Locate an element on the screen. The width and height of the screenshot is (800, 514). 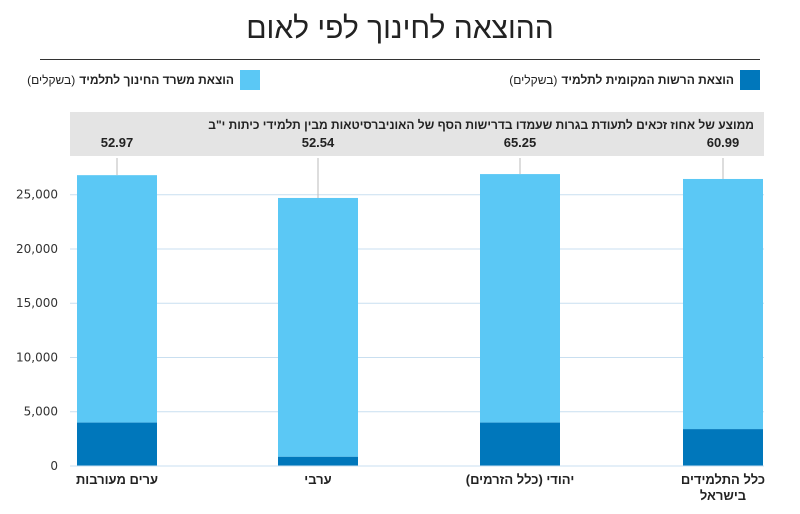
y-tick-label: 20,000 is located at coordinates (37, 249).